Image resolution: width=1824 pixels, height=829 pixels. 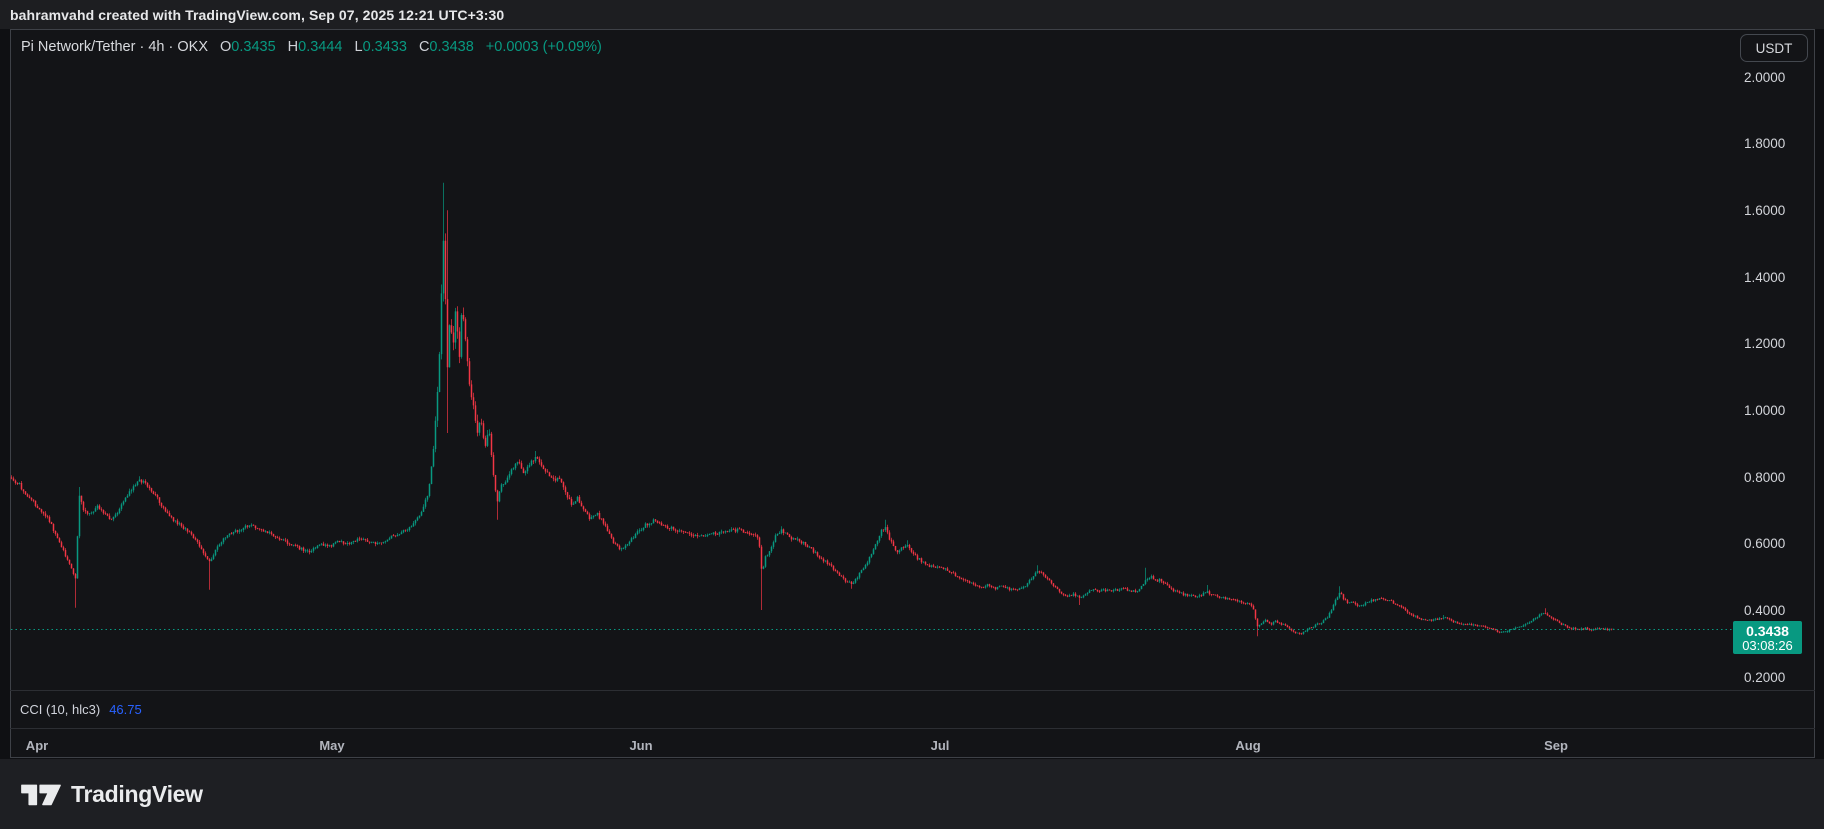 What do you see at coordinates (641, 745) in the screenshot?
I see `time-tick-label: Jun` at bounding box center [641, 745].